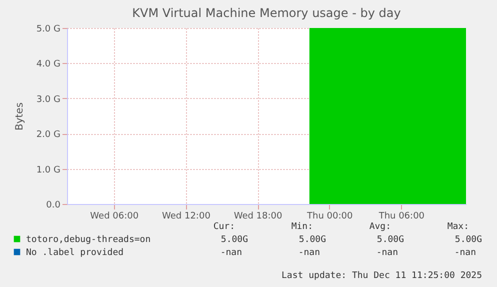  I want to click on chart-title: KVM Virtual Machine Memory usage - by day, so click(266, 13).